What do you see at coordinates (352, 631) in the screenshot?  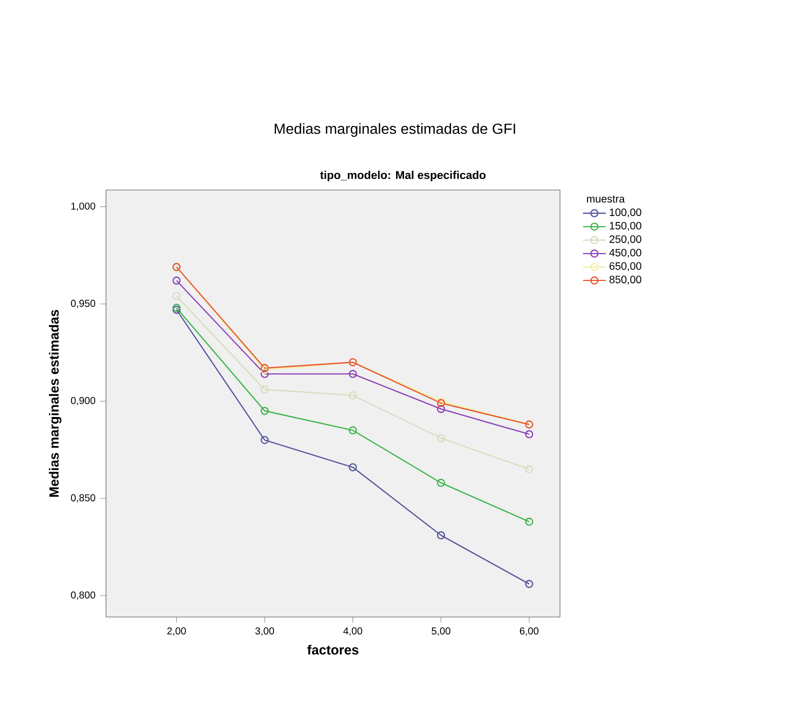 I see `x-tick-label: 4,00` at bounding box center [352, 631].